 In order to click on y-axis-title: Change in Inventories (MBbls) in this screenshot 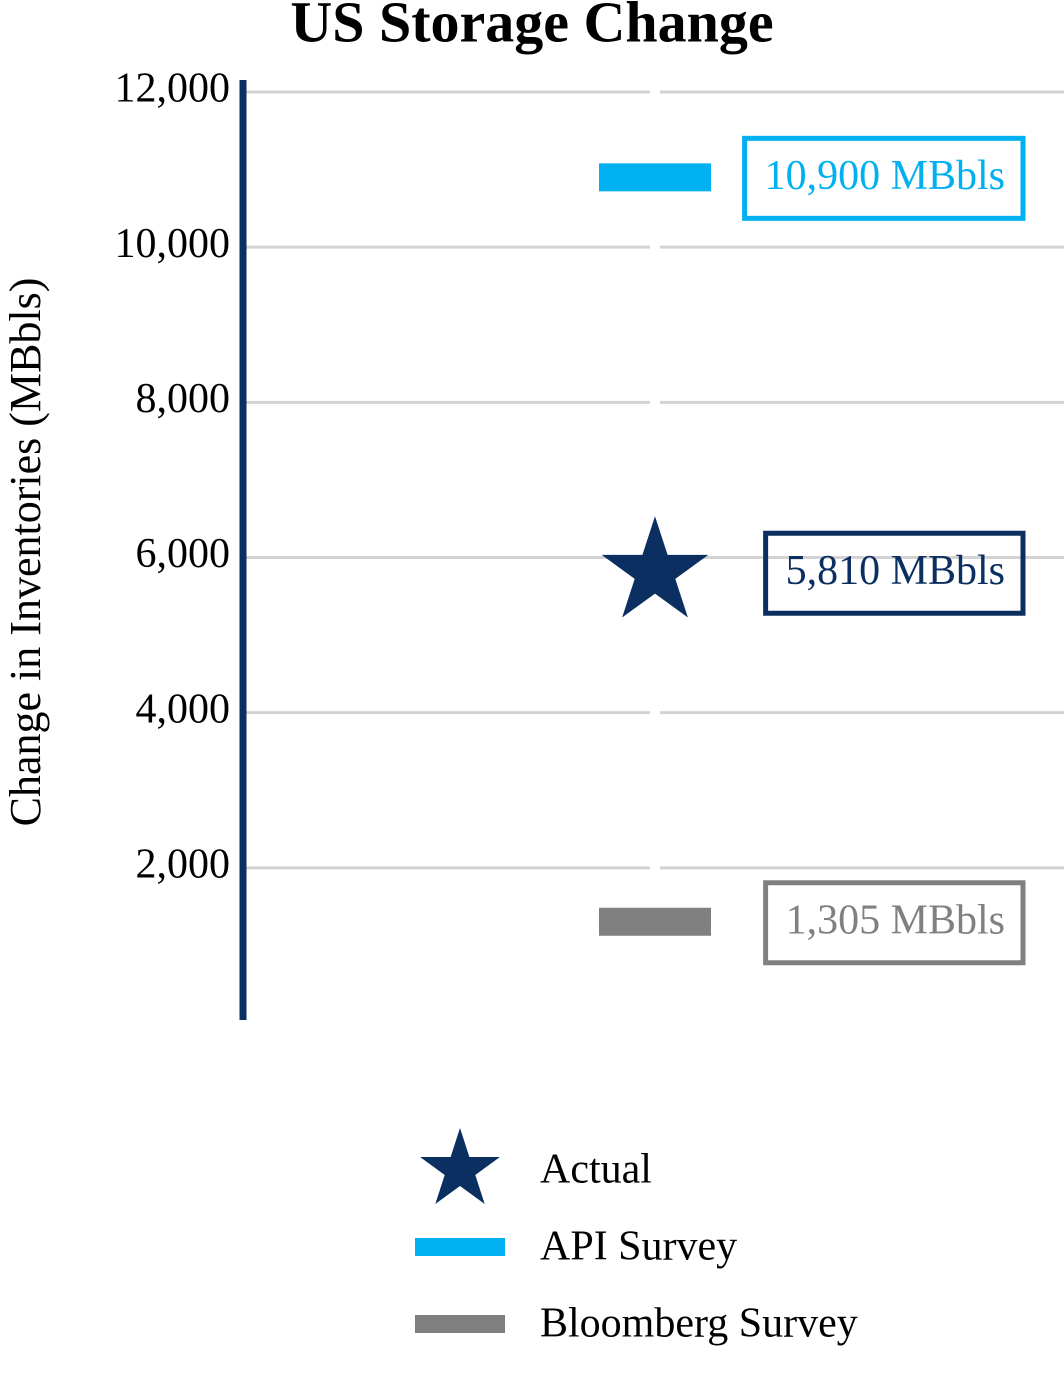, I will do `click(25, 552)`.